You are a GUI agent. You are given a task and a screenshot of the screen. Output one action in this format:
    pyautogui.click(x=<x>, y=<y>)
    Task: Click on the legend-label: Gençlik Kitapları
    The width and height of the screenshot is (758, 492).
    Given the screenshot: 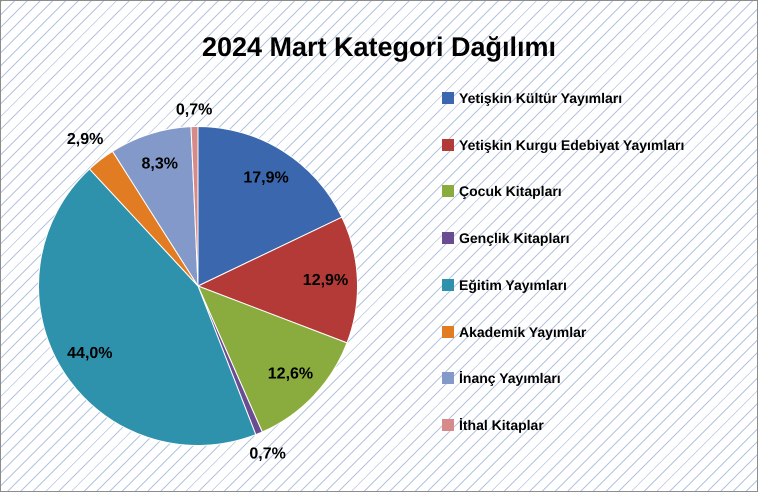 What is the action you would take?
    pyautogui.click(x=514, y=238)
    